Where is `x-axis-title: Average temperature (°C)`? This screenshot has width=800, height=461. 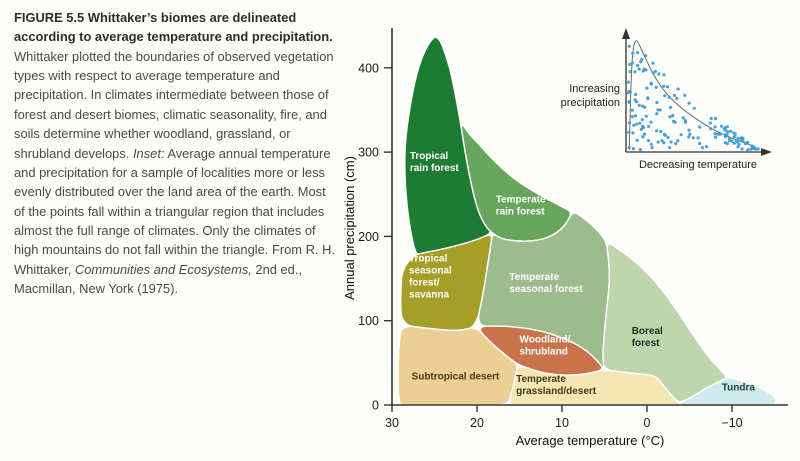 x-axis-title: Average temperature (°C) is located at coordinates (590, 440).